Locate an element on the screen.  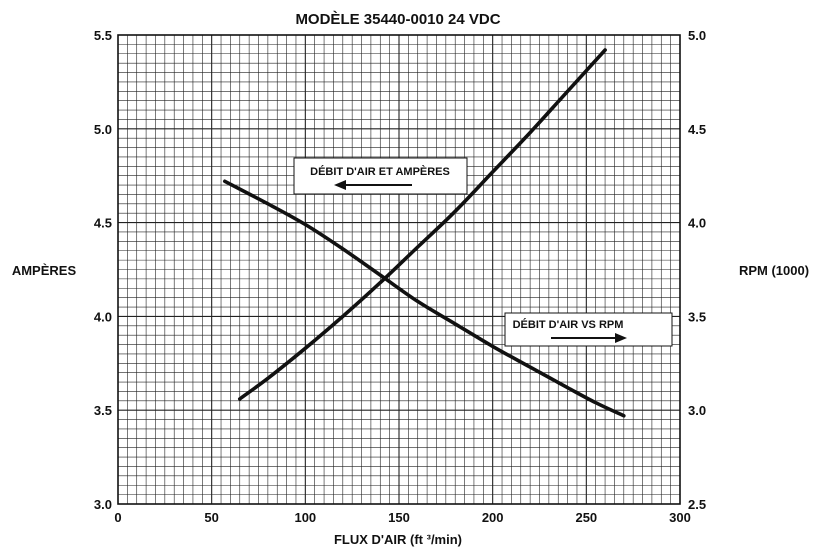
y-tick-label: 3.5 is located at coordinates (103, 410).